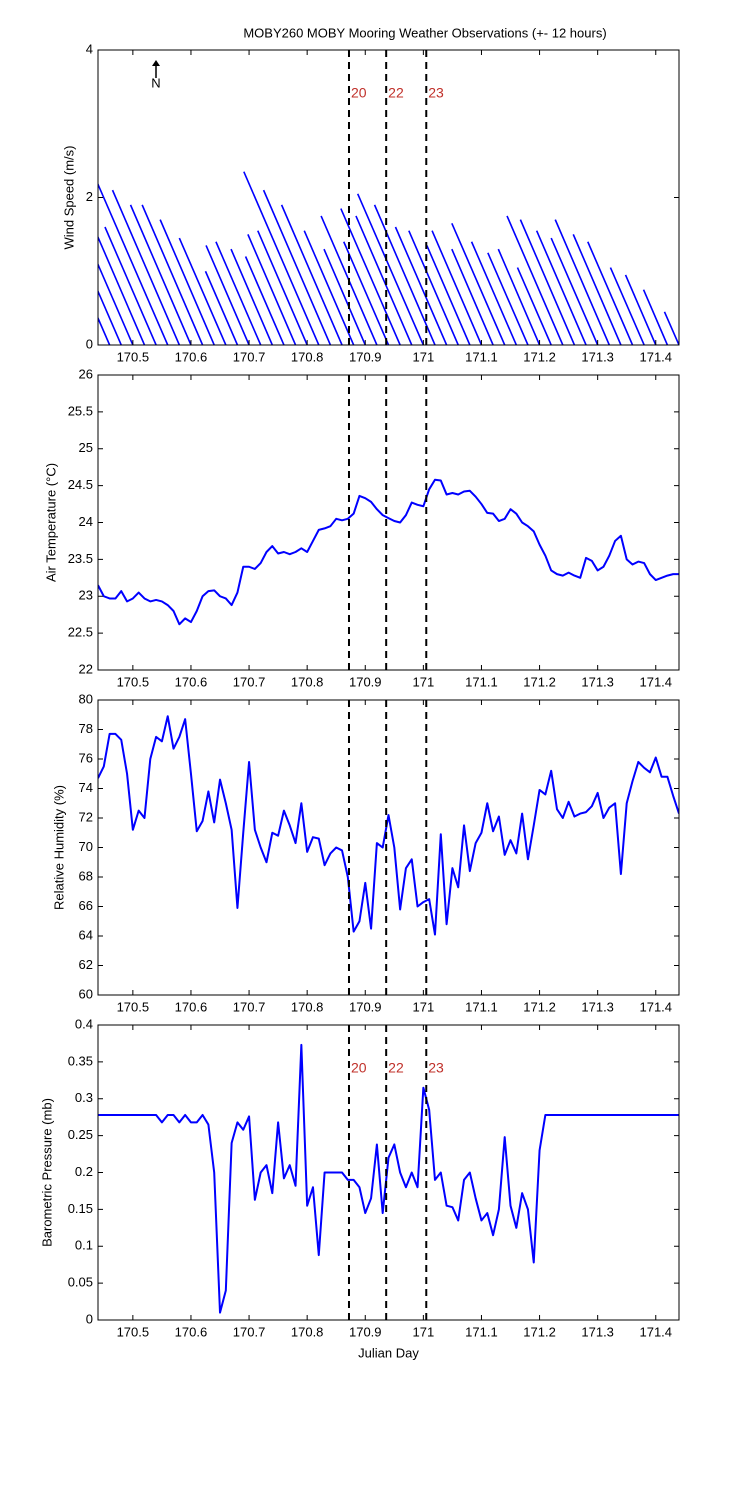 The width and height of the screenshot is (750, 1500). What do you see at coordinates (80, 1282) in the screenshot?
I see `y-tick-label: 0.05` at bounding box center [80, 1282].